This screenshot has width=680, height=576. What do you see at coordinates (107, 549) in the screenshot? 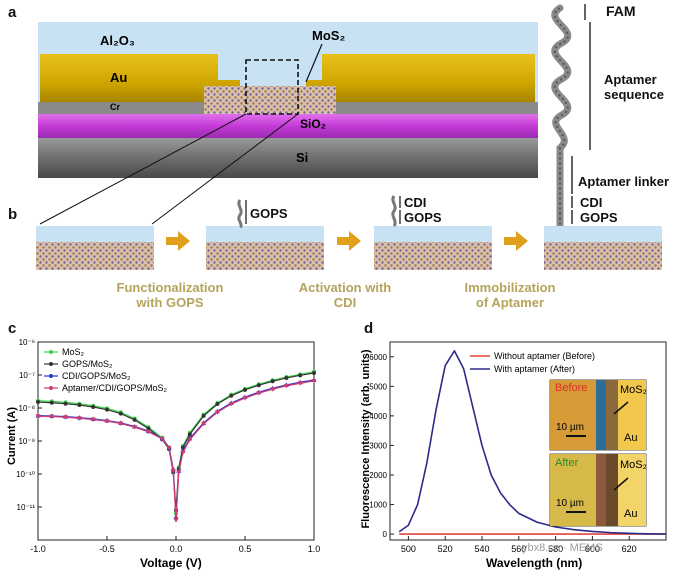
I see `iv-xtick-label: -0.5` at bounding box center [107, 549].